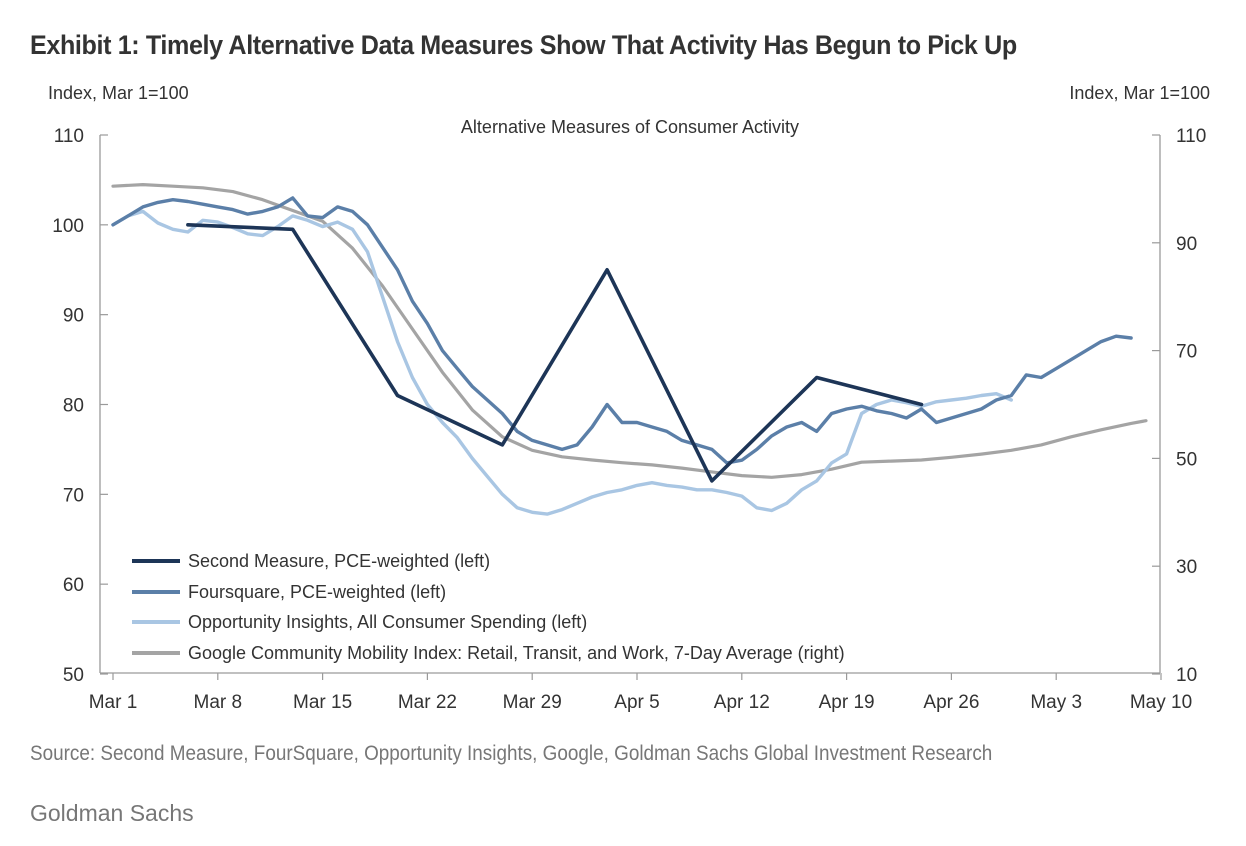  Describe the element at coordinates (1186, 459) in the screenshot. I see `right-tick-label: 50` at that location.